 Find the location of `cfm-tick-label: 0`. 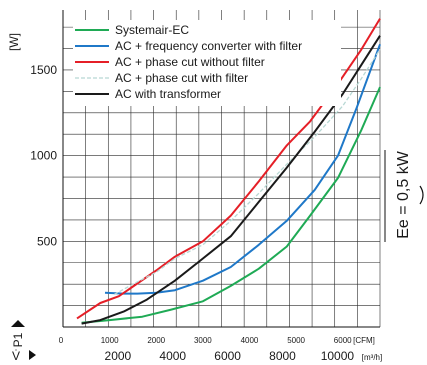

cfm-tick-label: 0 is located at coordinates (61, 340).